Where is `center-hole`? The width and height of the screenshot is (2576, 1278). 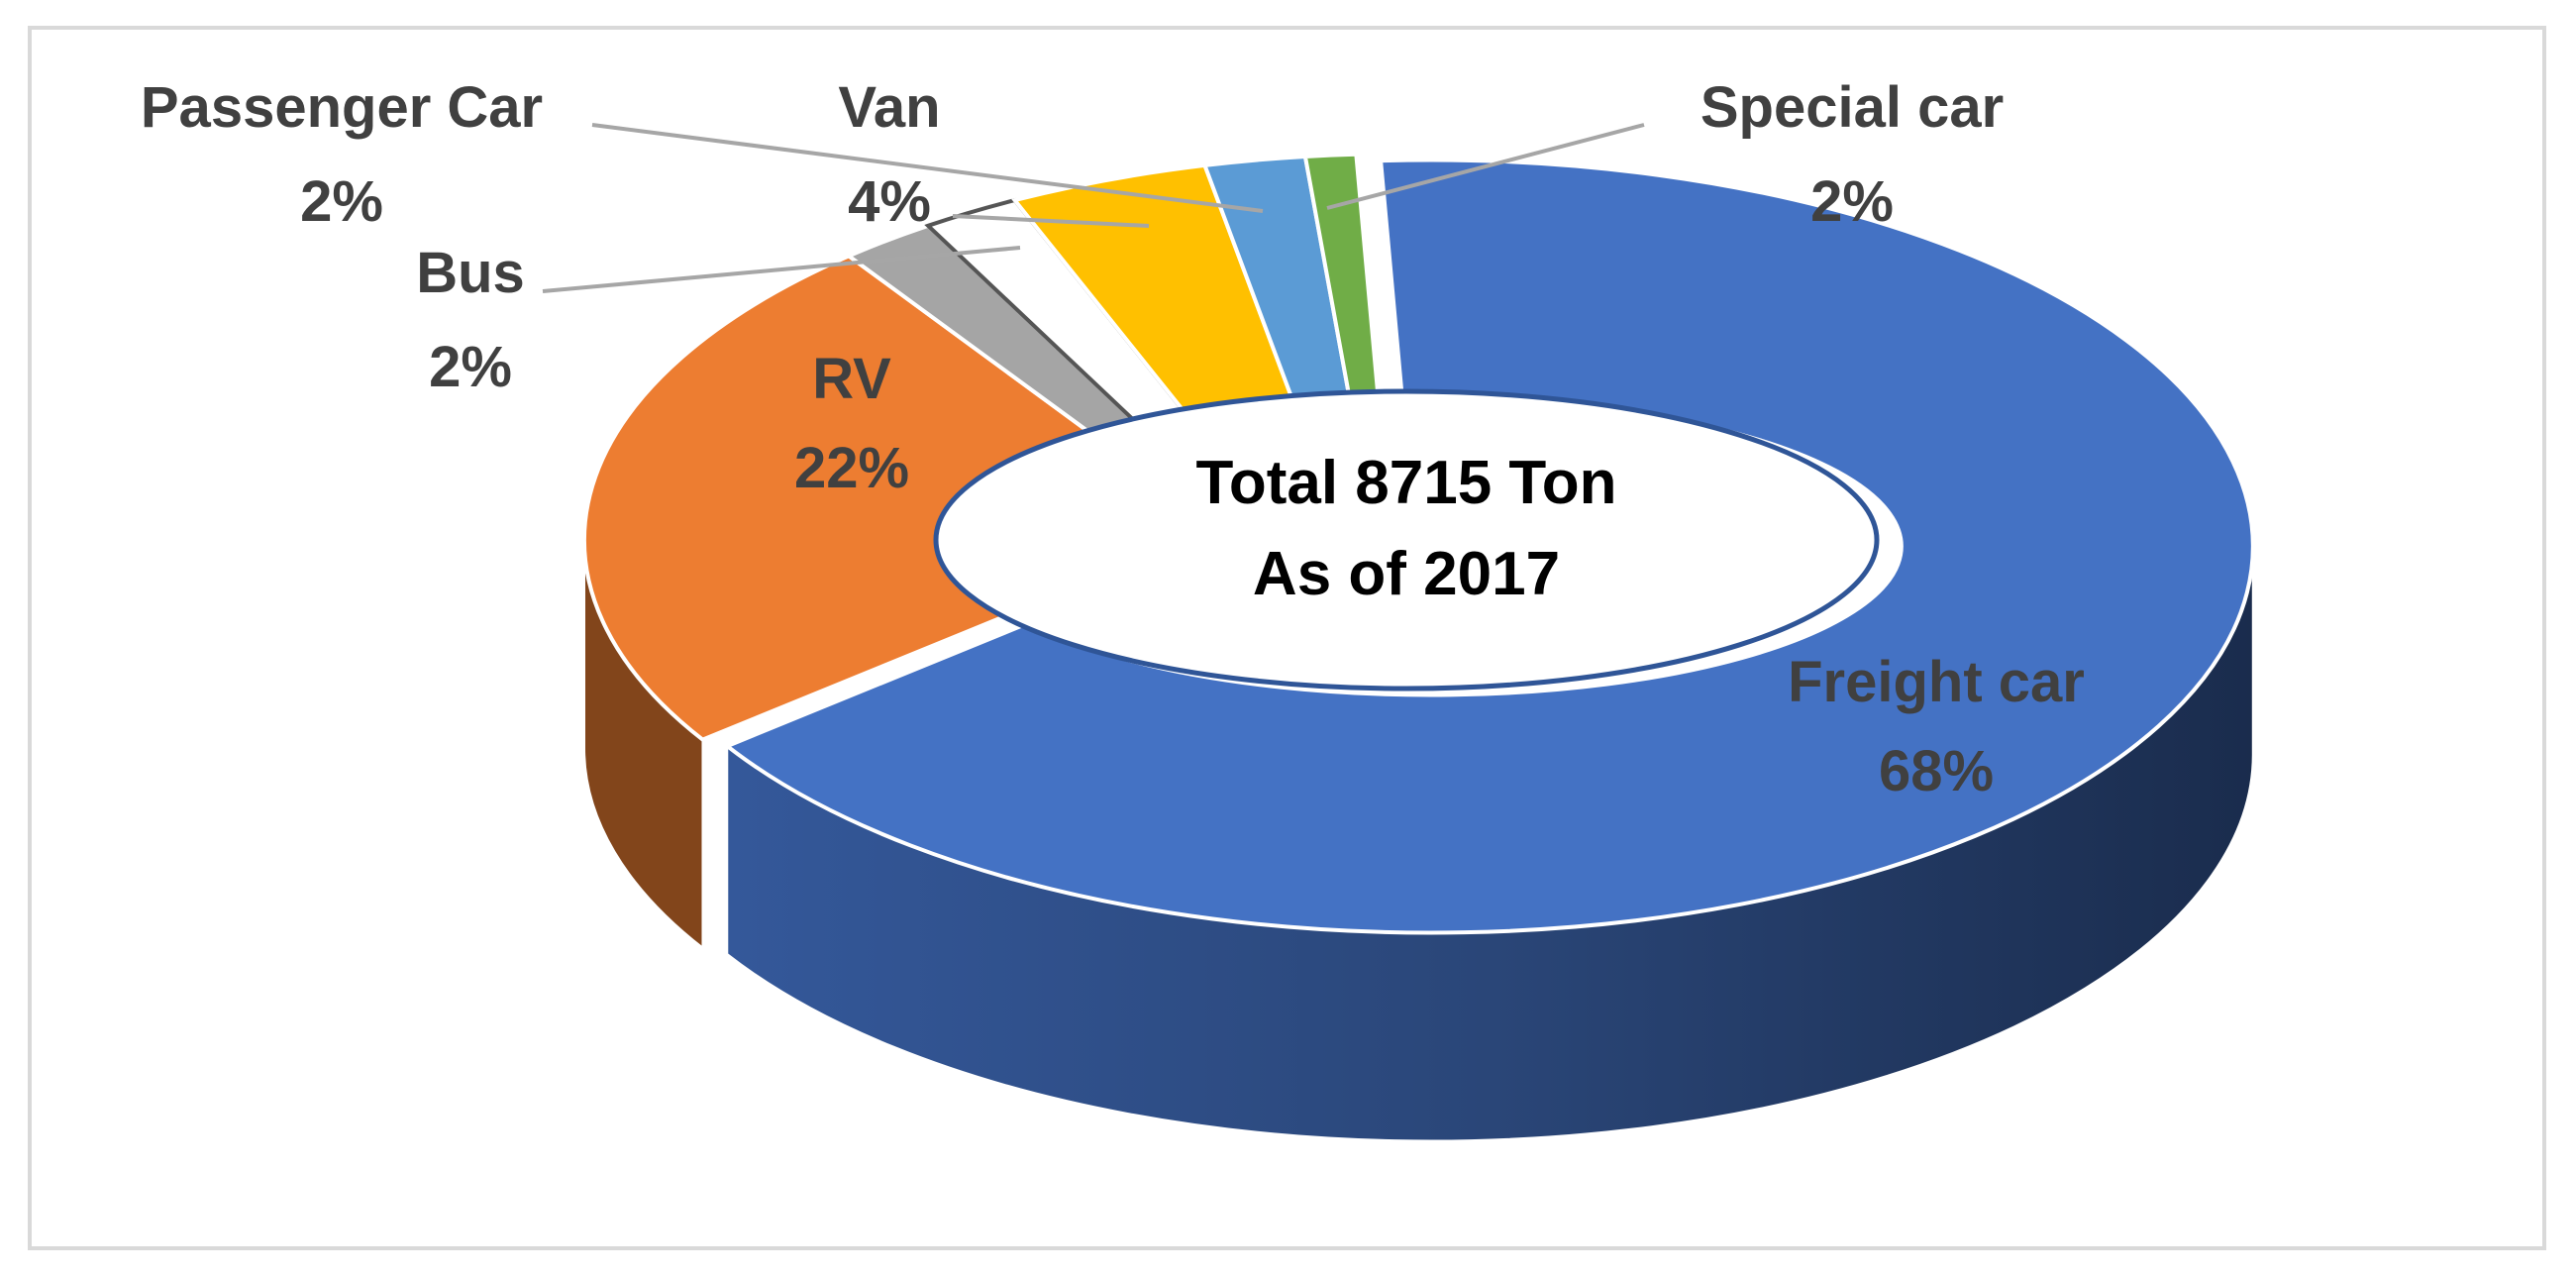
center-hole is located at coordinates (1406, 540).